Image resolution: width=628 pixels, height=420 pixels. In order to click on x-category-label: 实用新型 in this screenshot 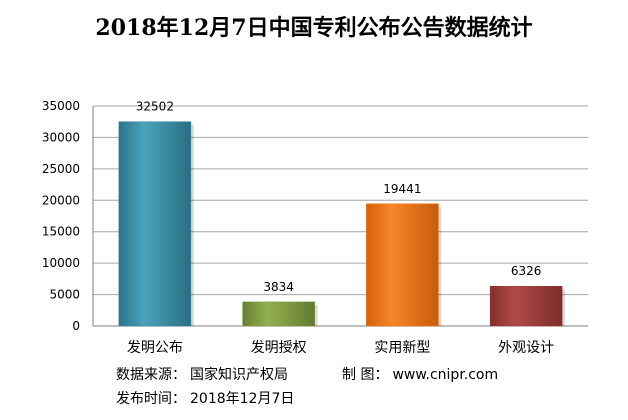, I will do `click(402, 348)`.